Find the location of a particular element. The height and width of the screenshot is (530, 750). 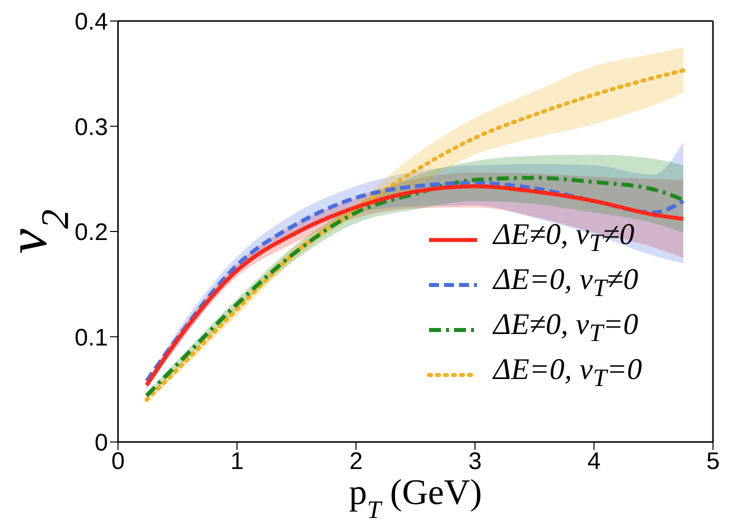

y-tick-label: 0.3 is located at coordinates (91, 127).